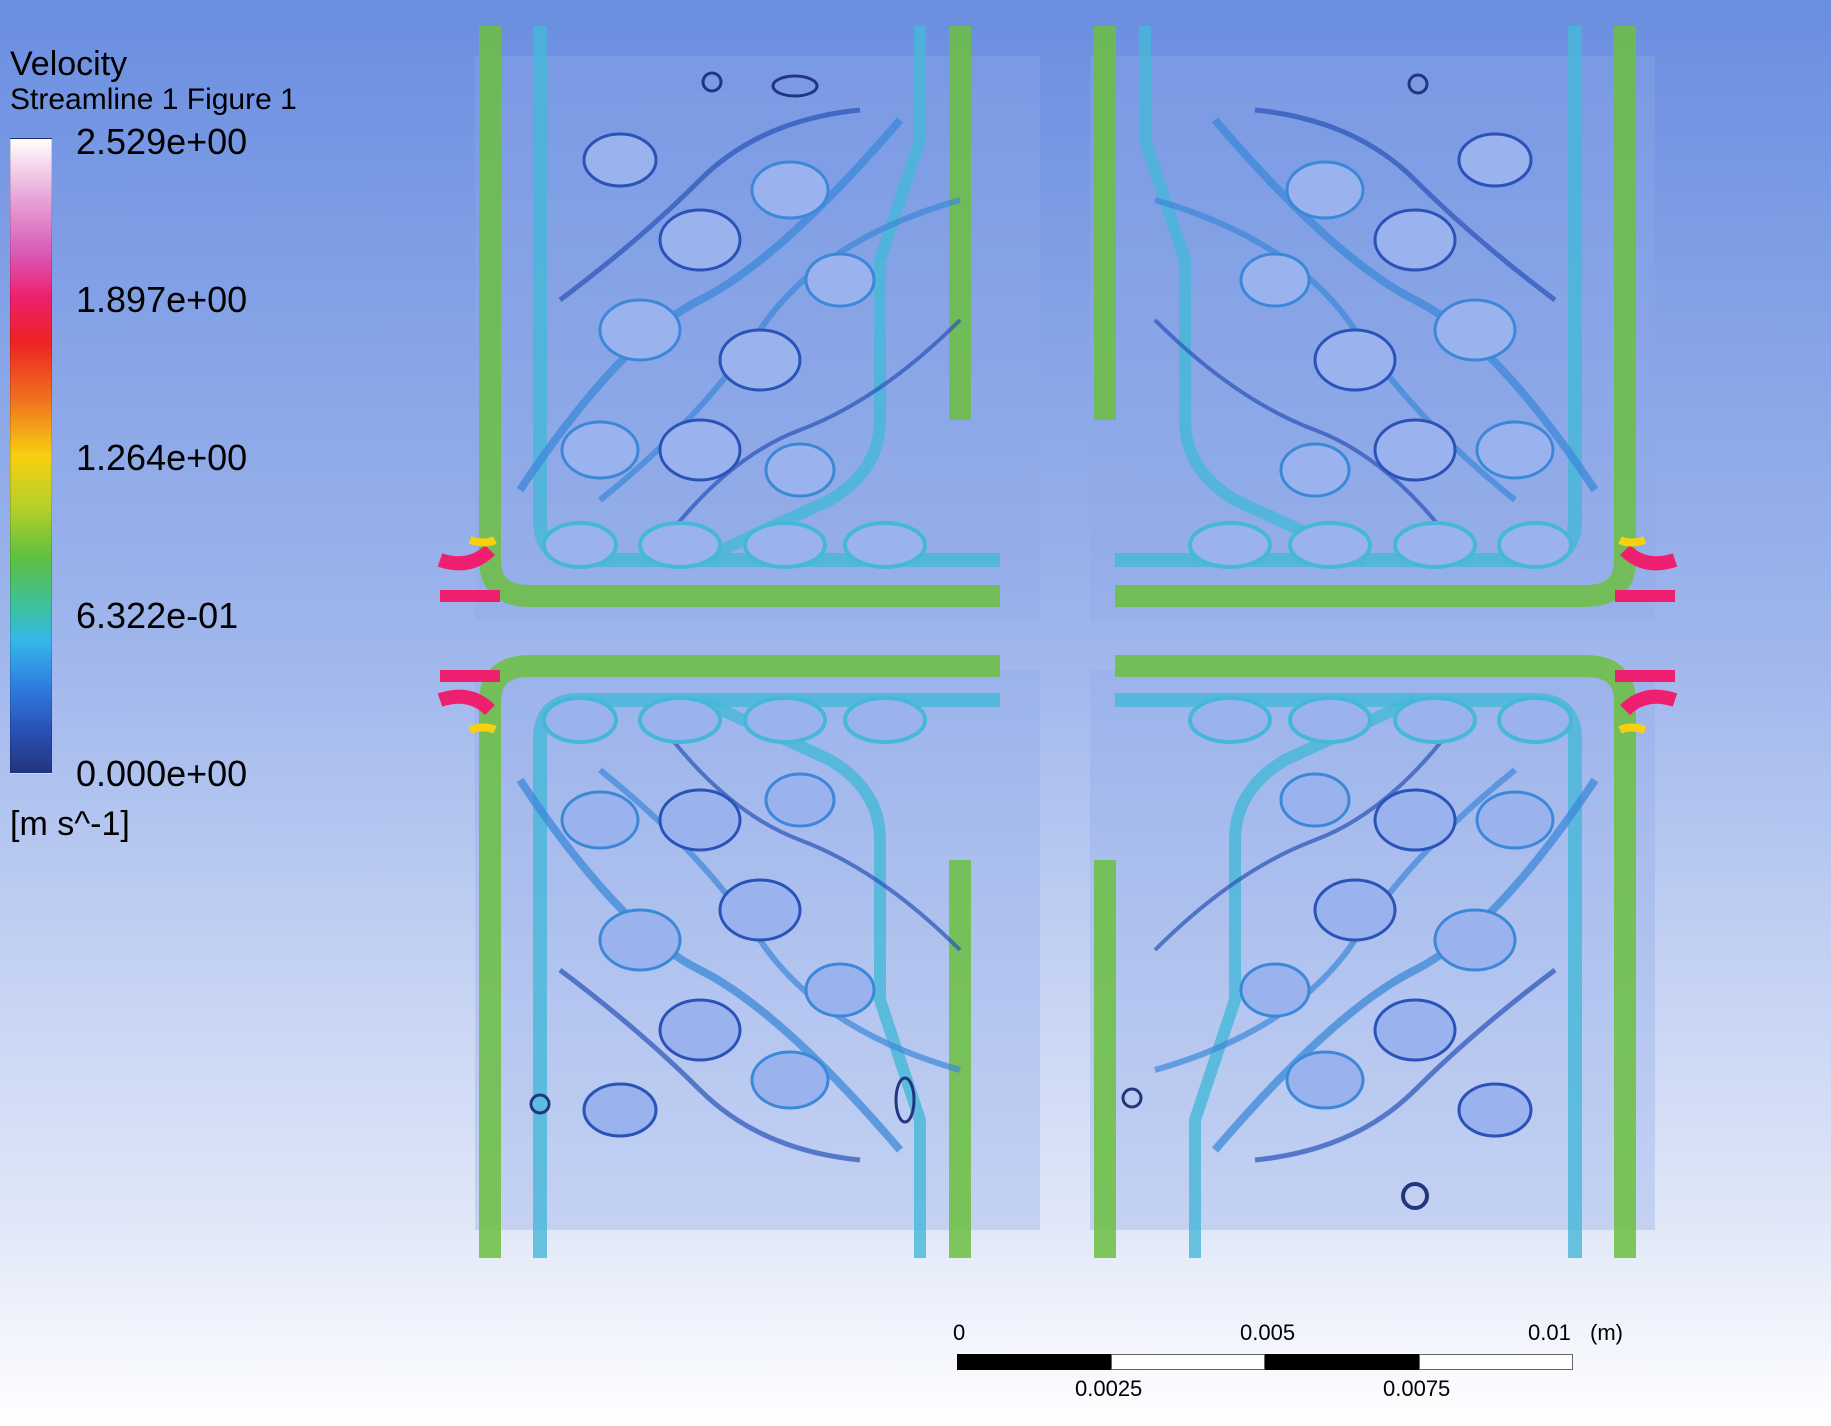  Describe the element at coordinates (69, 64) in the screenshot. I see `legend-title: Velocity` at that location.